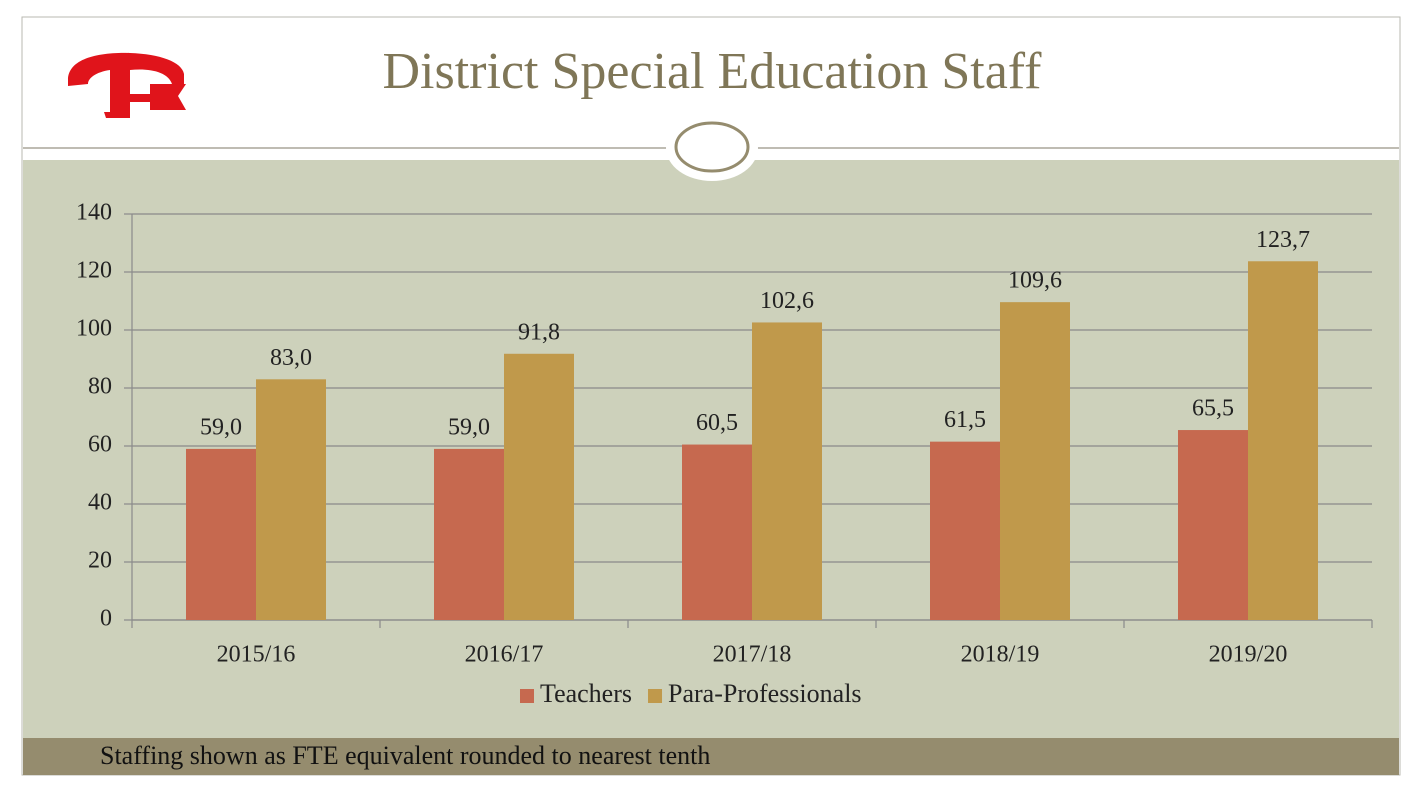 The height and width of the screenshot is (792, 1426). What do you see at coordinates (94, 271) in the screenshot?
I see `y-tick-label: 120` at bounding box center [94, 271].